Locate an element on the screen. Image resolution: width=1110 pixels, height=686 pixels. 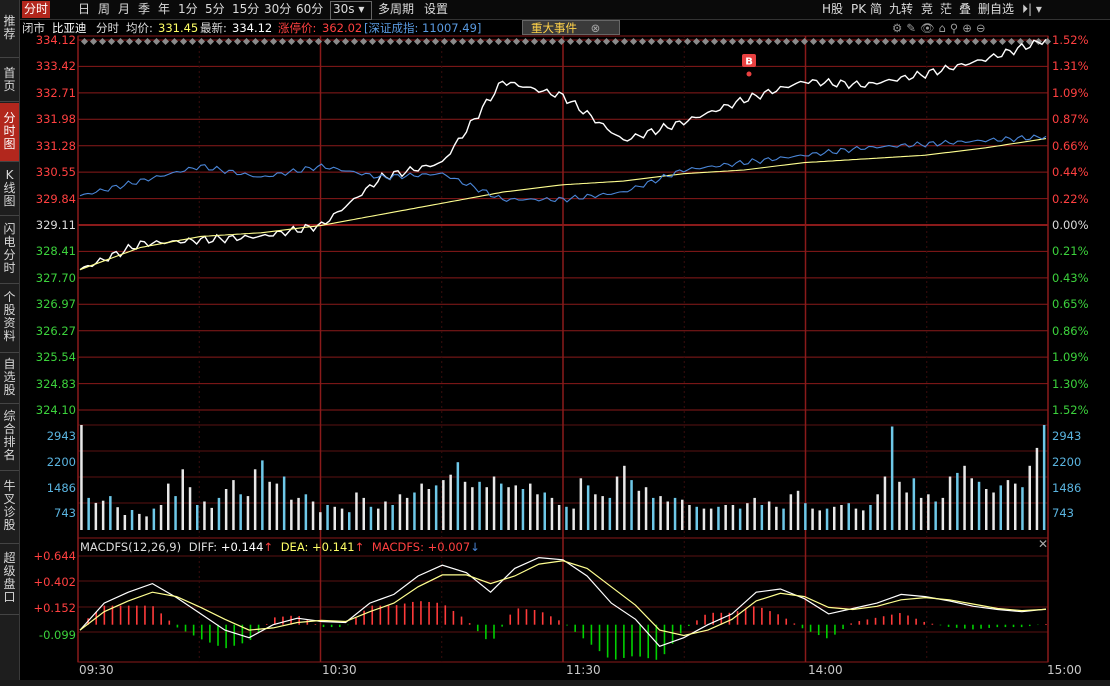
multi-period-button: 多周期 is located at coordinates (396, 9).